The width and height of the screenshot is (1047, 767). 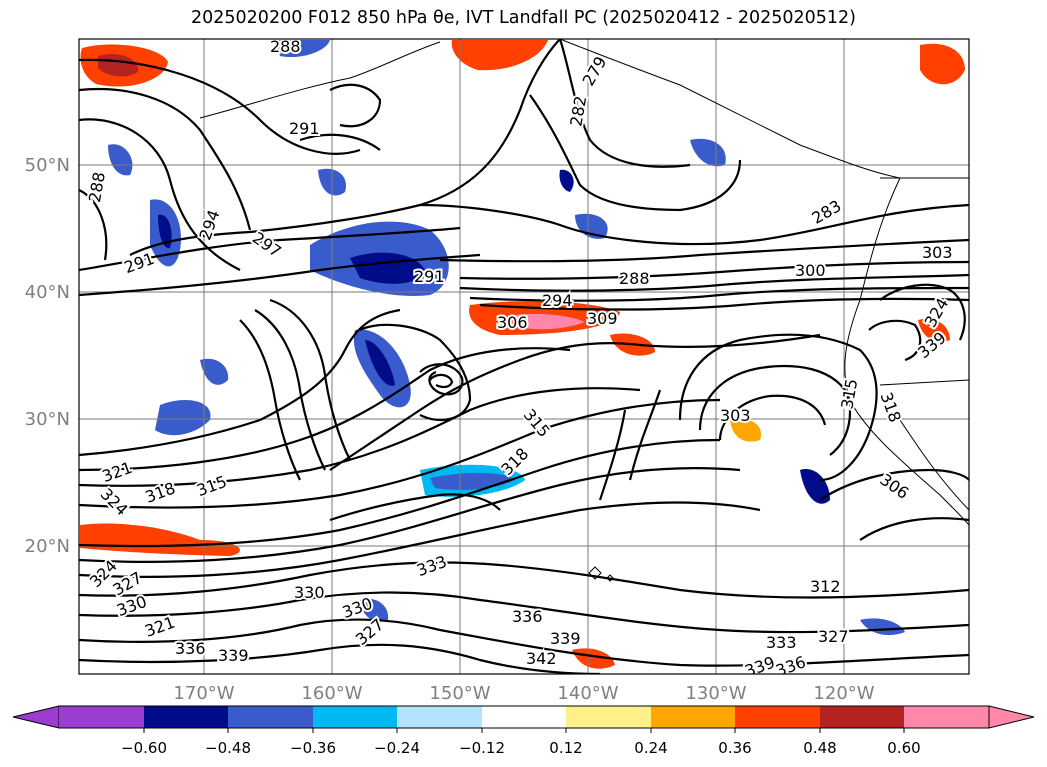 What do you see at coordinates (160, 539) in the screenshot?
I see `shade-orange-sw` at bounding box center [160, 539].